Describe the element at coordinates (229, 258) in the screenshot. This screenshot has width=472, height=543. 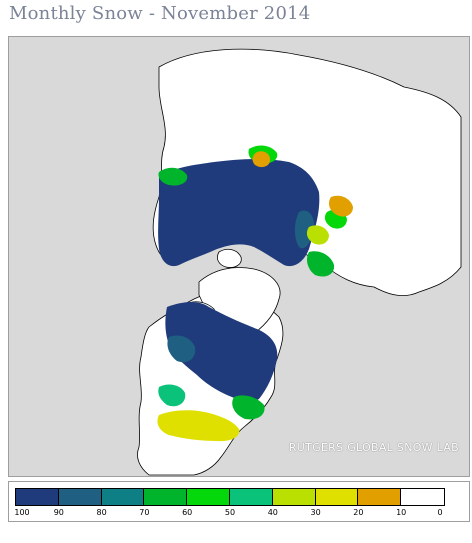
I see `svalbard-islands` at that location.